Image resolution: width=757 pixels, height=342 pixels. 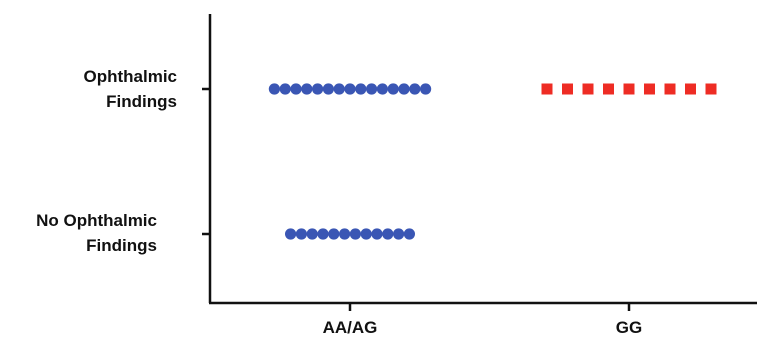 What do you see at coordinates (629, 327) in the screenshot?
I see `x-tick-label-gg: GG` at bounding box center [629, 327].